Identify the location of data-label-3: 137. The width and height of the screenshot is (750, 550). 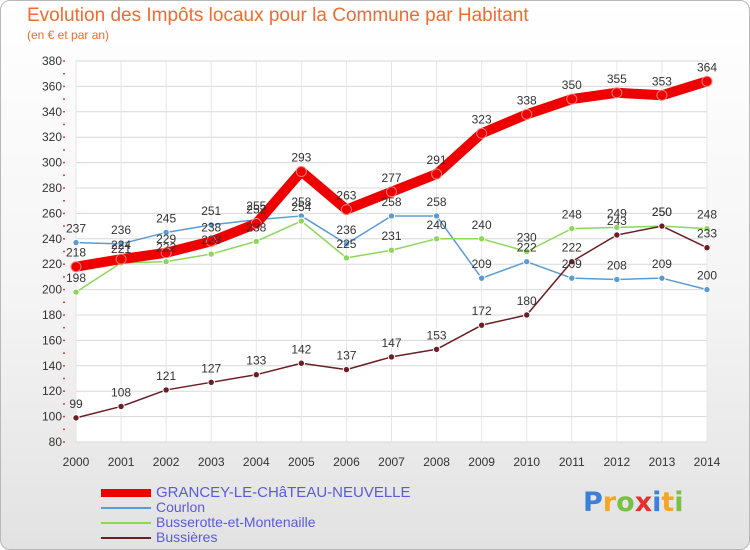
(346, 356).